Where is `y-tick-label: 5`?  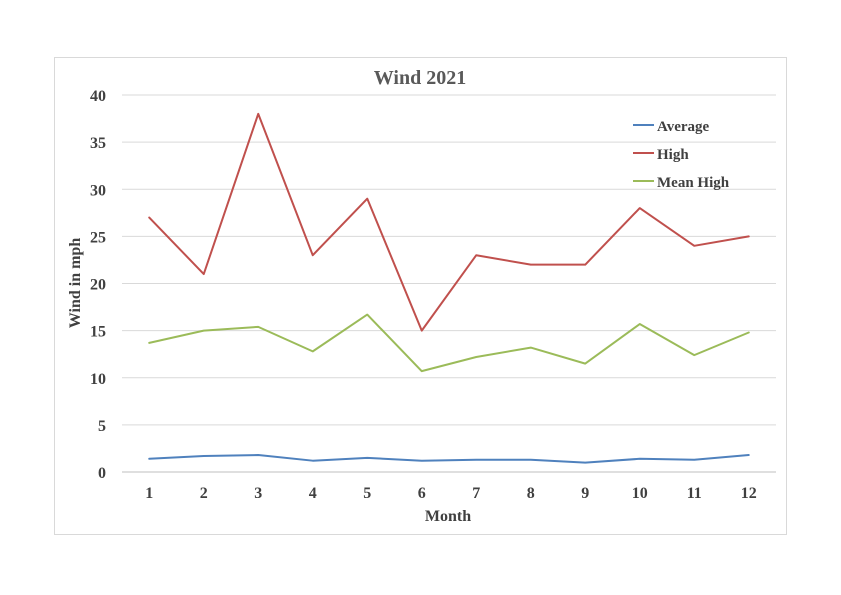 y-tick-label: 5 is located at coordinates (102, 426).